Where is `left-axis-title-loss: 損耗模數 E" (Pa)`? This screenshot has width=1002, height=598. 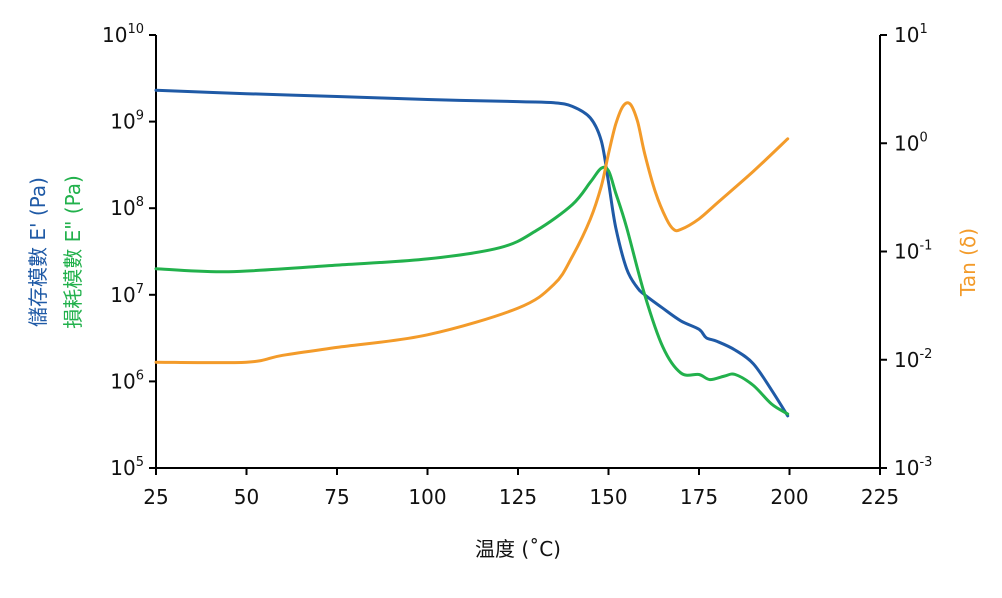 left-axis-title-loss: 損耗模數 E" (Pa) is located at coordinates (73, 252).